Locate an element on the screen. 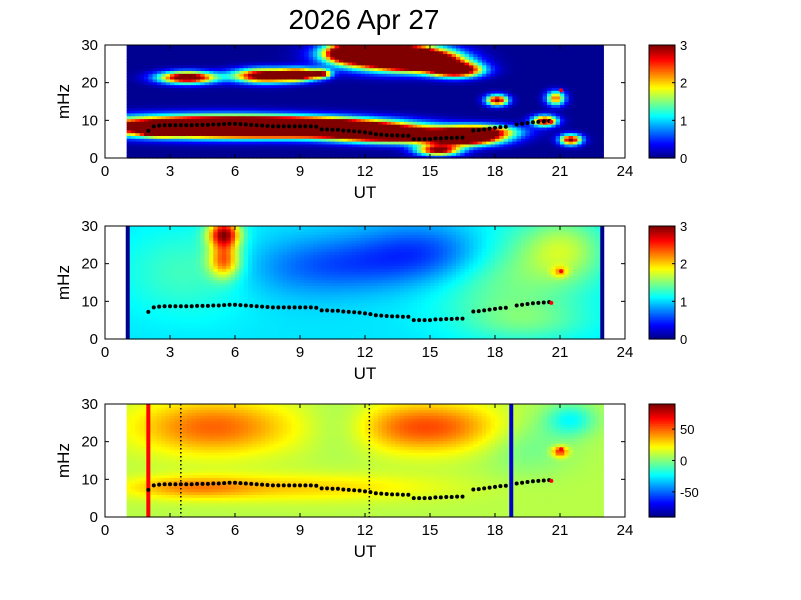 The width and height of the screenshot is (801, 600). colorbar-band is located at coordinates (662, 94).